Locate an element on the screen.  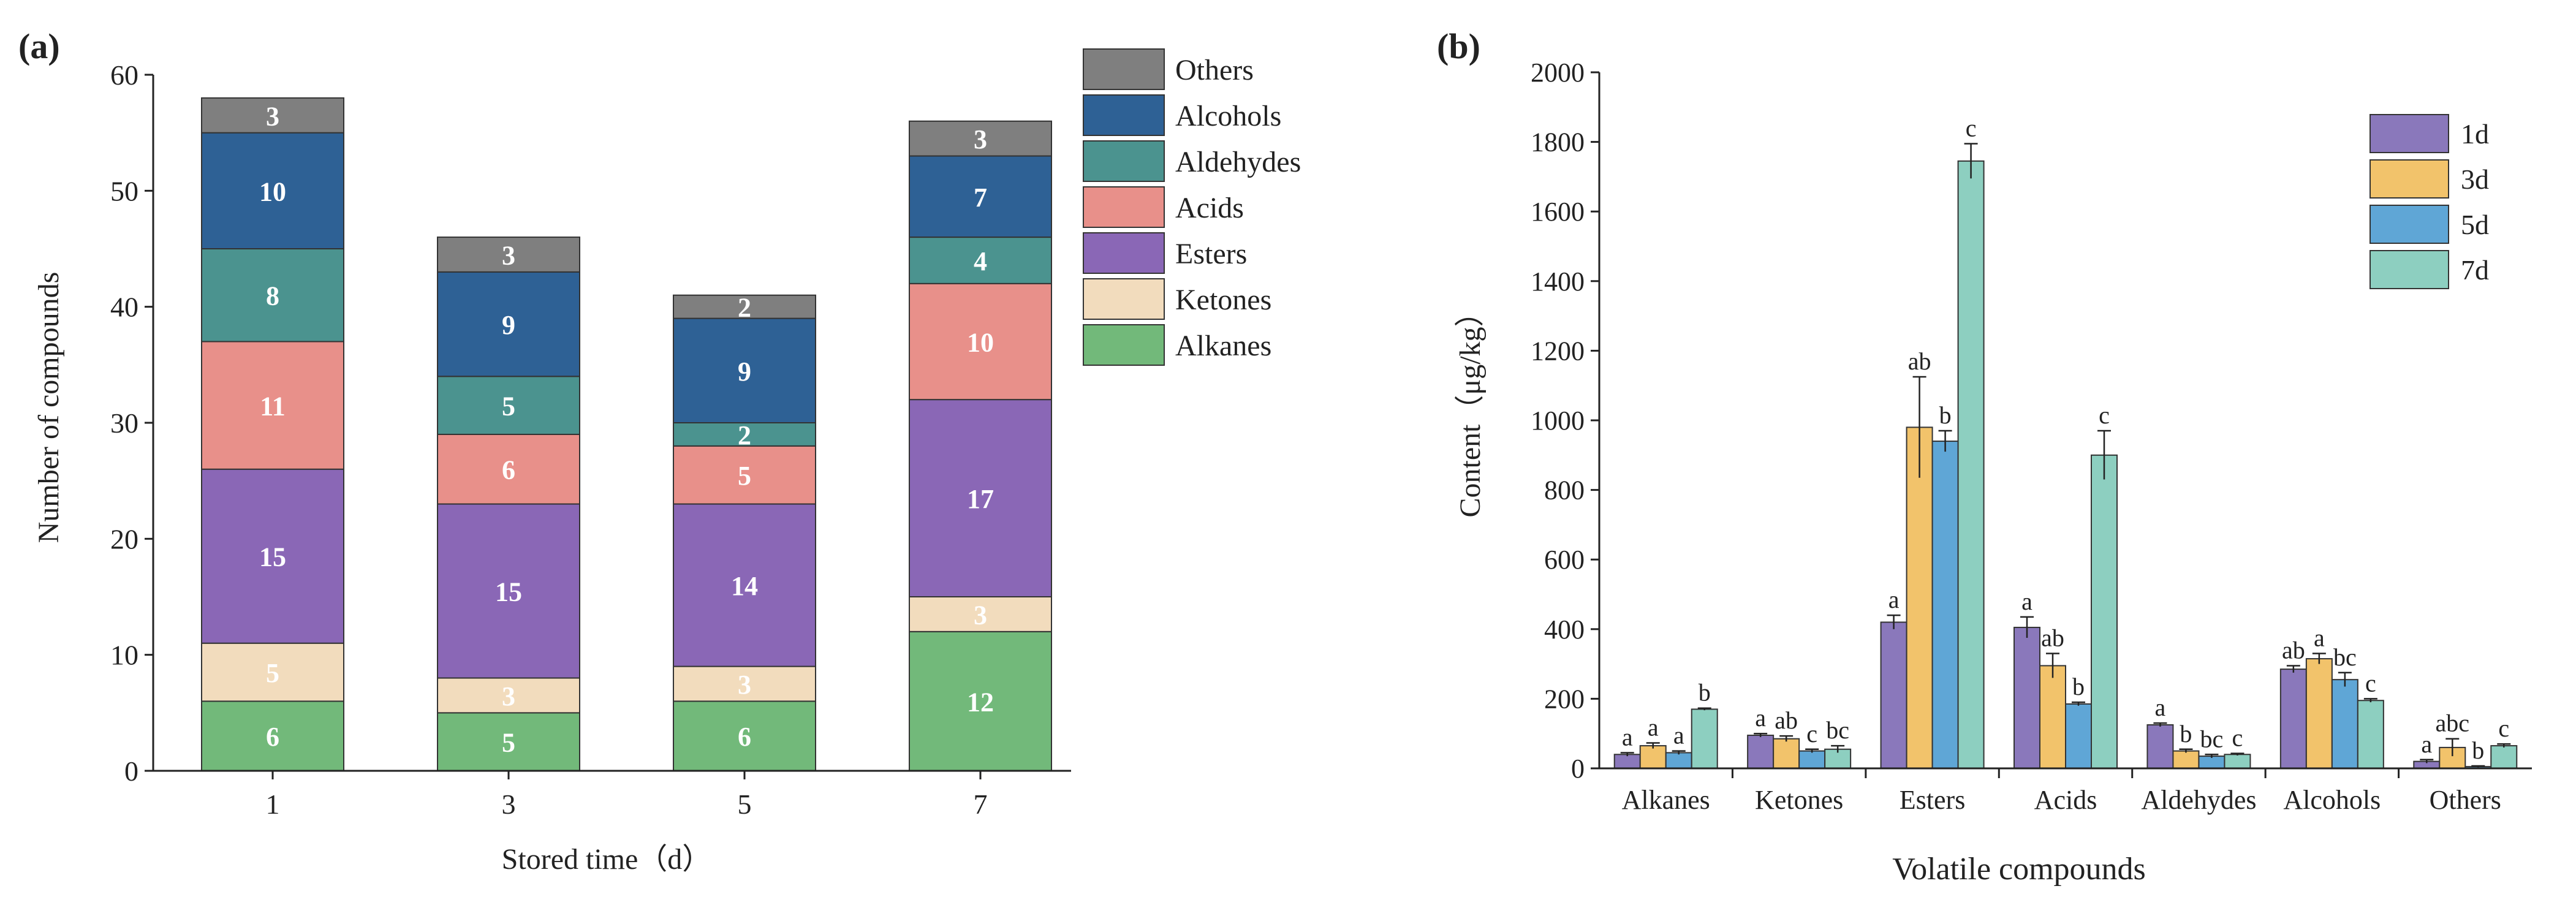
x-tick-label: 7 is located at coordinates (981, 804).